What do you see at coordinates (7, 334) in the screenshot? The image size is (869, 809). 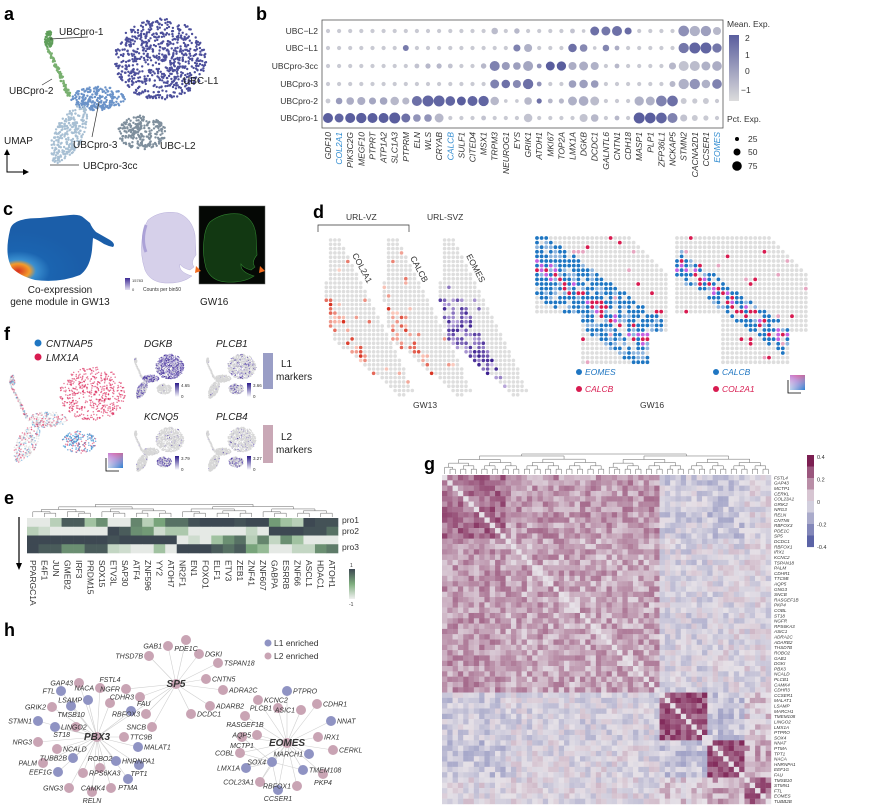 I see `panel-label-f: f` at bounding box center [7, 334].